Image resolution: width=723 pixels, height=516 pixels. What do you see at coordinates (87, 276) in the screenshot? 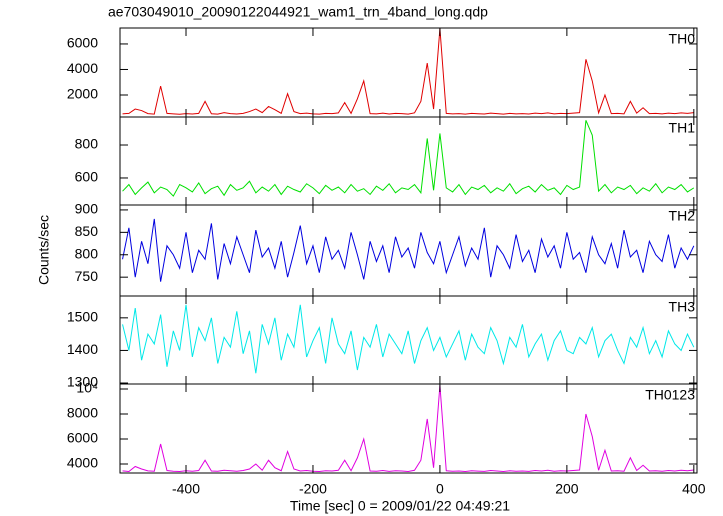
I see `y-tick-label: 750` at bounding box center [87, 276].